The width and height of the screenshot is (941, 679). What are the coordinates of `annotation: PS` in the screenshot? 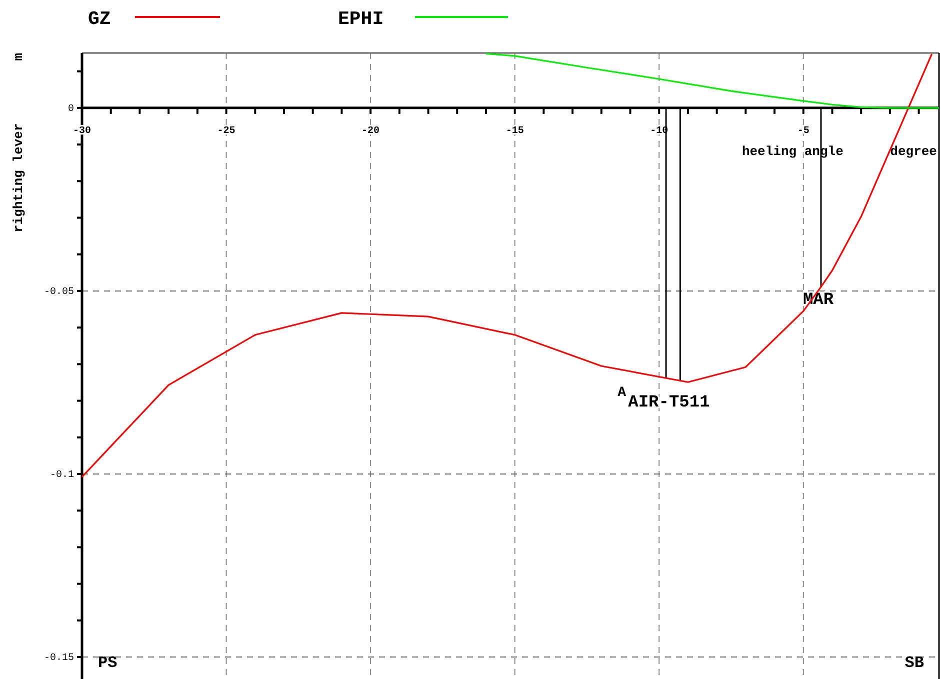 It's located at (108, 663).